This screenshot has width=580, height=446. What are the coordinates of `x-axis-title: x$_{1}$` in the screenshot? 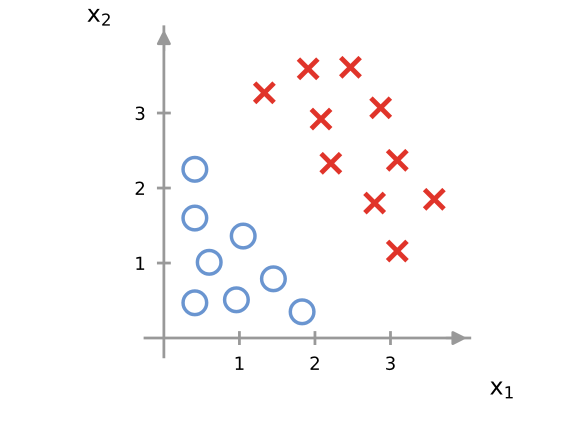 It's located at (501, 390).